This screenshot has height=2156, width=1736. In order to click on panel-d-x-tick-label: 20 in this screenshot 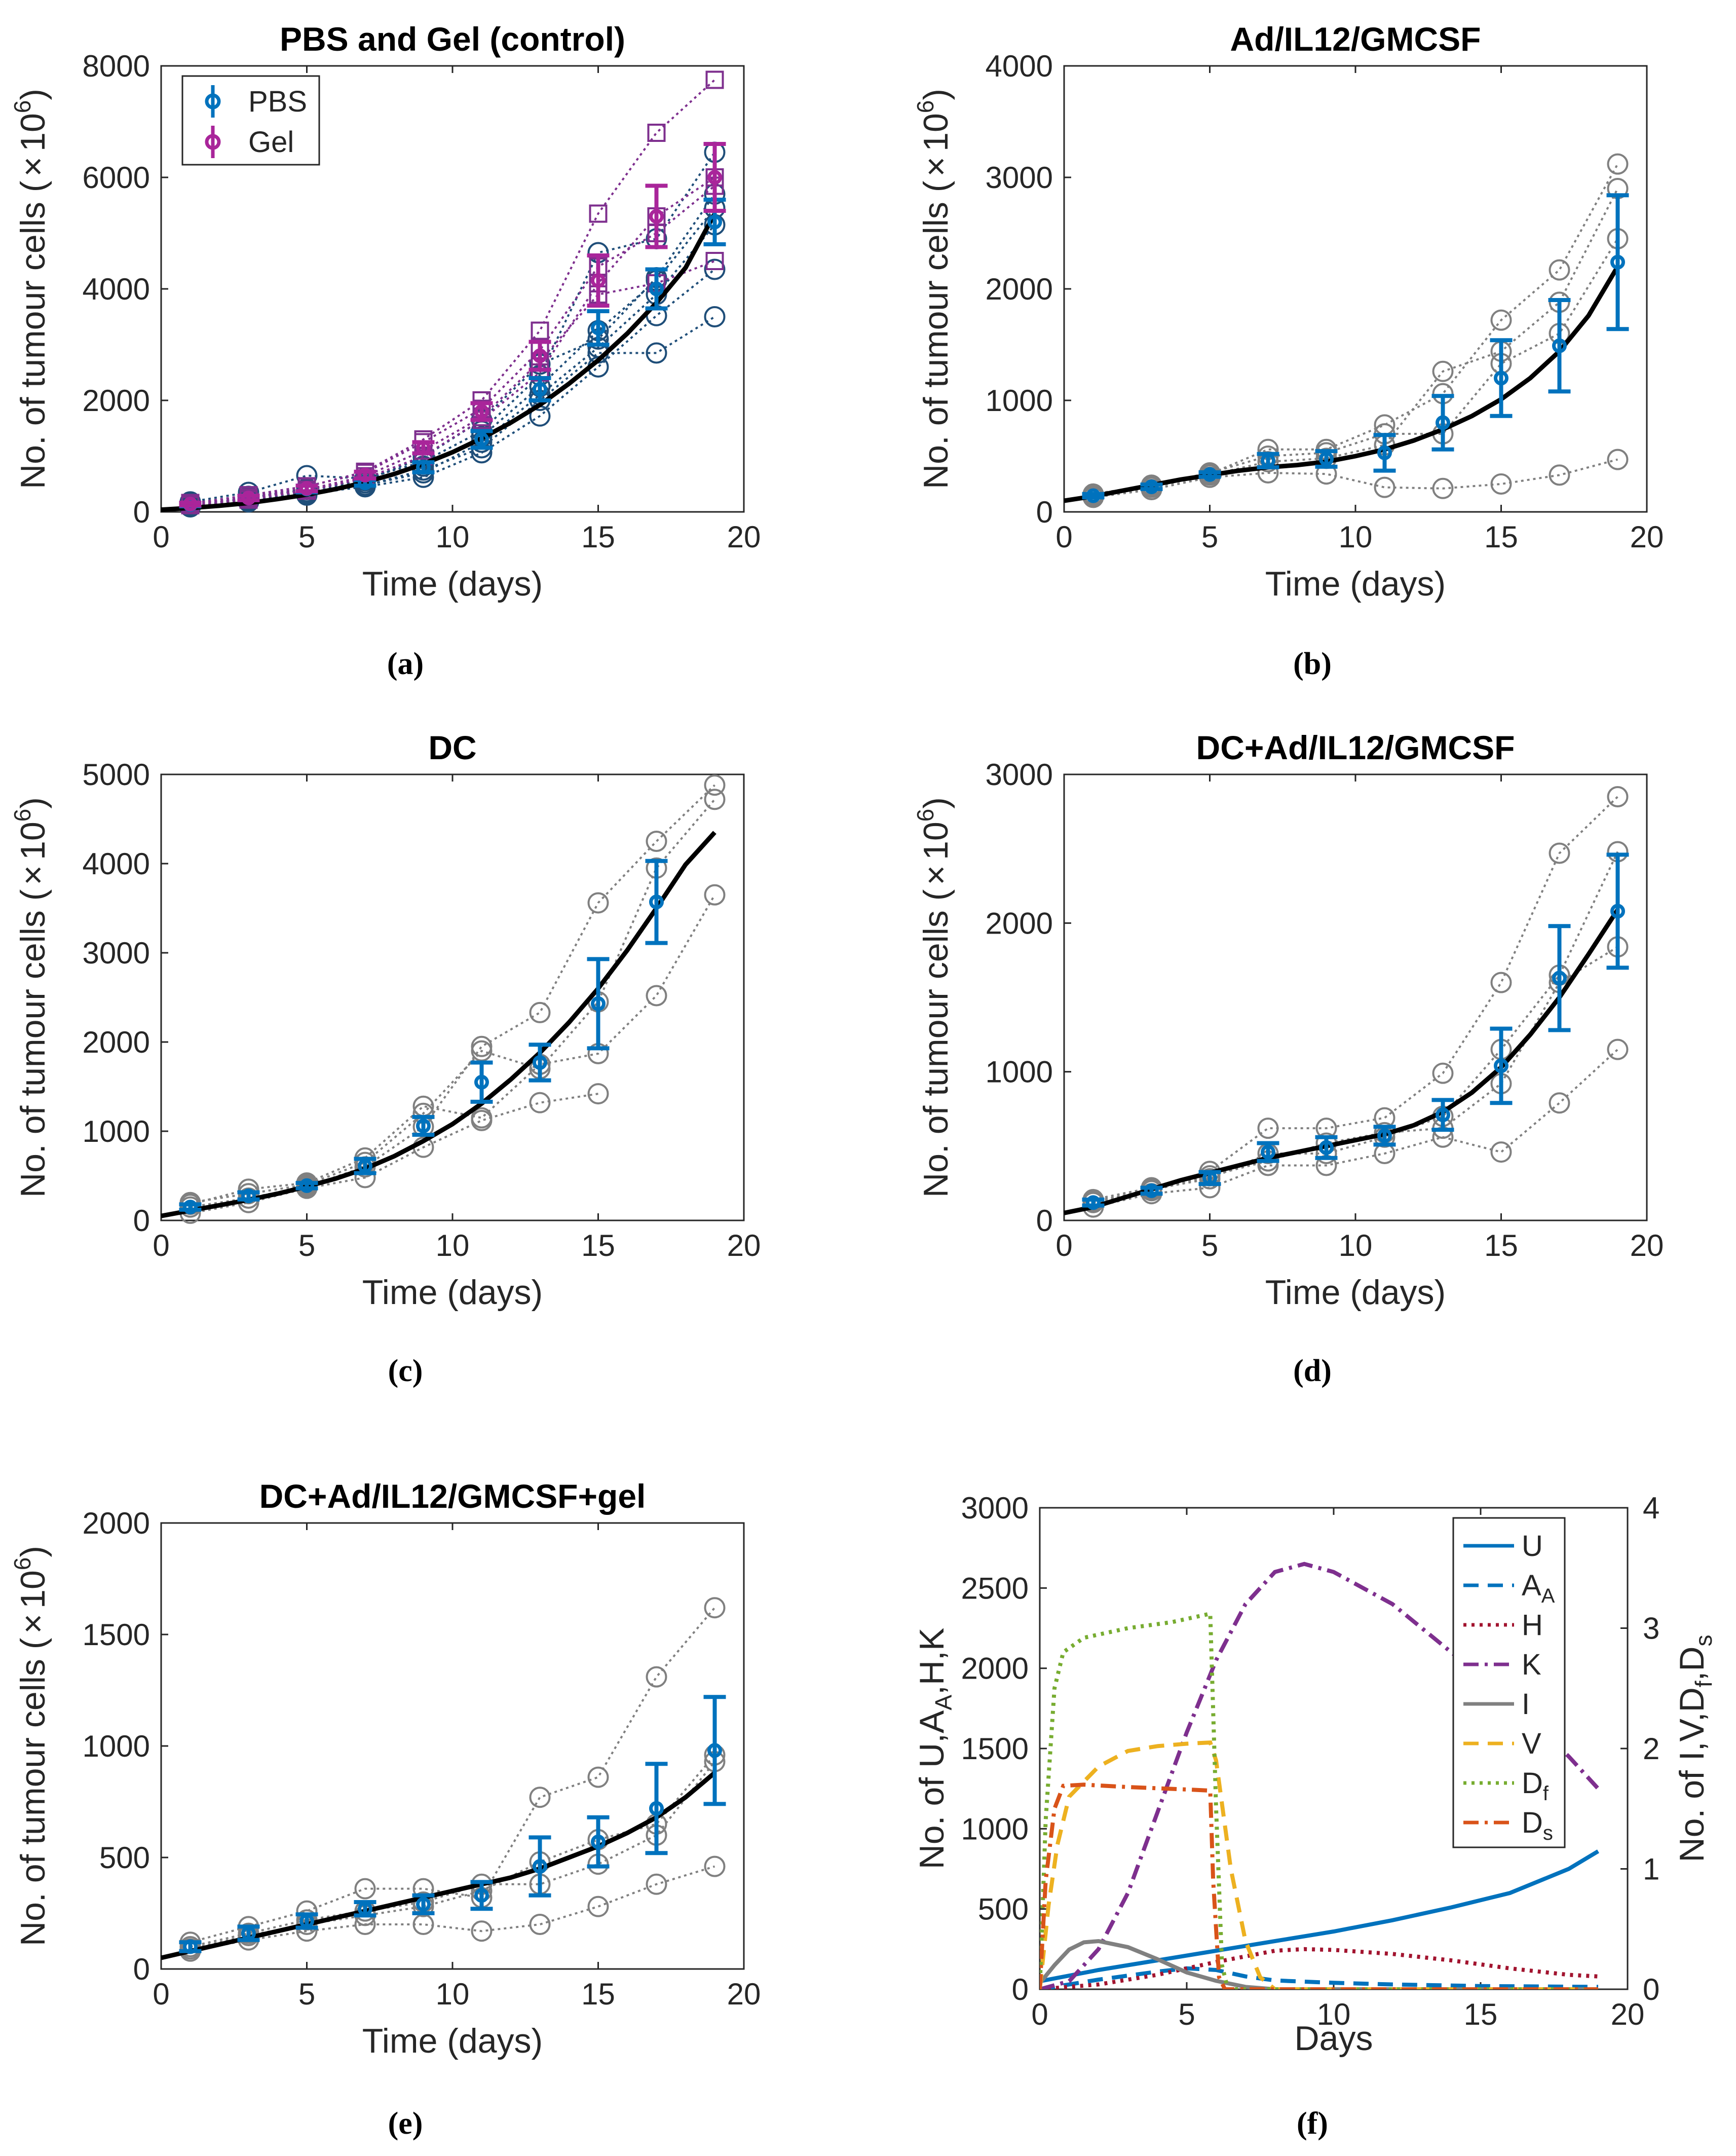, I will do `click(1647, 1245)`.